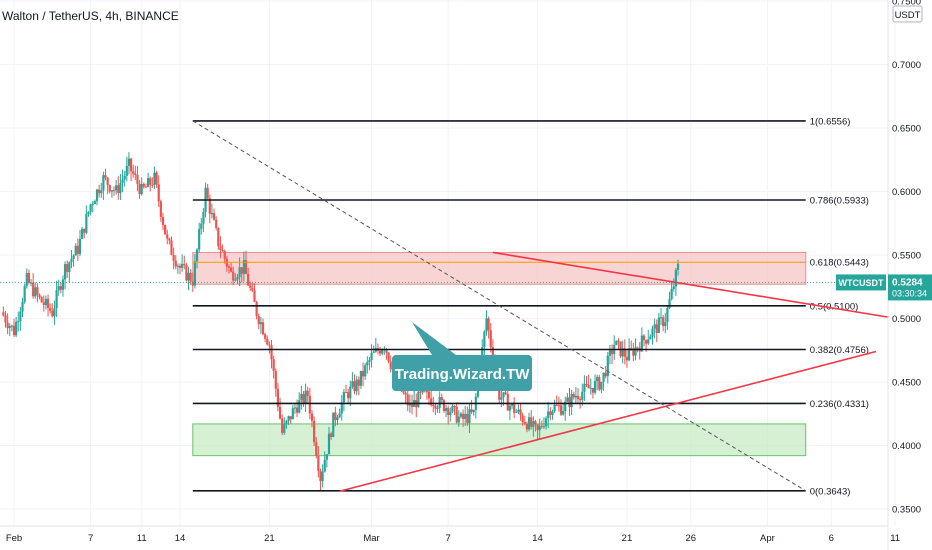  Describe the element at coordinates (839, 263) in the screenshot. I see `fib-label: 0.618(0.5443)` at that location.